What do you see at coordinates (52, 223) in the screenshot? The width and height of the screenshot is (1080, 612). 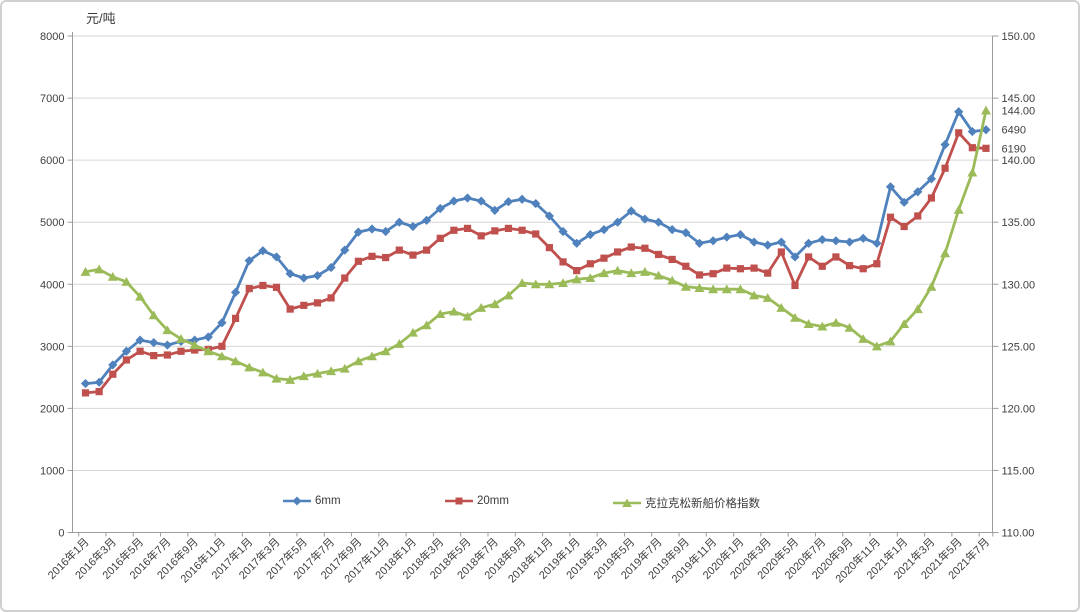 I see `y-left-tick-label: 5000` at bounding box center [52, 223].